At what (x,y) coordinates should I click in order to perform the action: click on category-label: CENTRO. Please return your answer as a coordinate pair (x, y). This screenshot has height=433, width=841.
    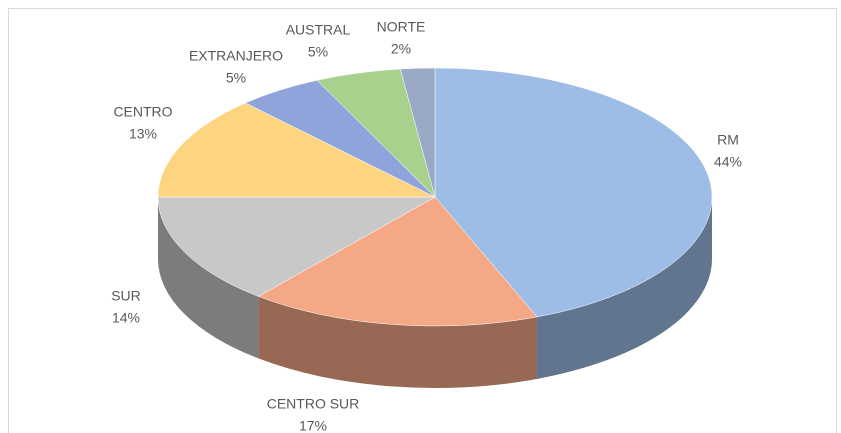
    Looking at the image, I should click on (142, 112).